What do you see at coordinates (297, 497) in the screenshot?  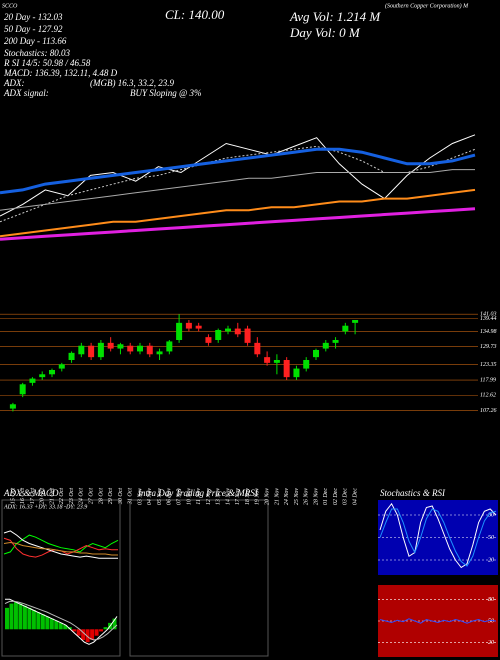 I see `x-tick-label: 25 Nov` at bounding box center [297, 497].